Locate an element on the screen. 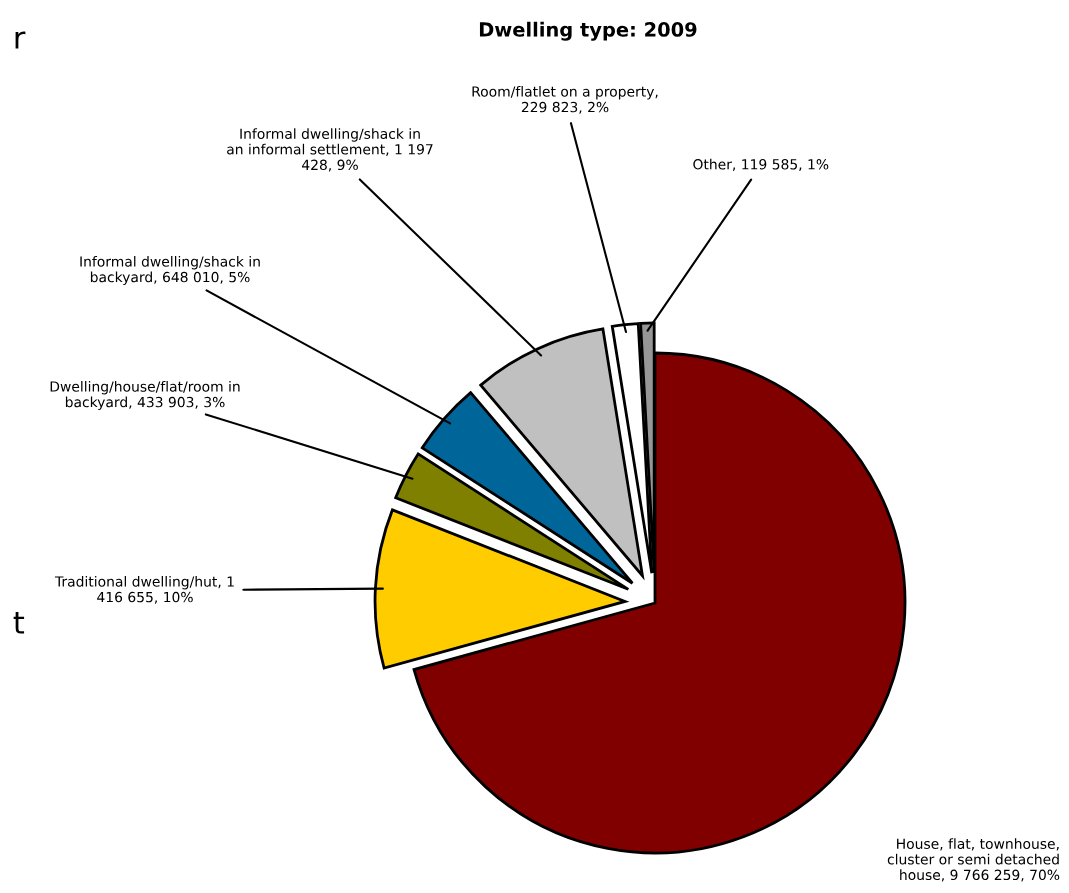  chart-title: Dwelling type: 2009 is located at coordinates (588, 31).